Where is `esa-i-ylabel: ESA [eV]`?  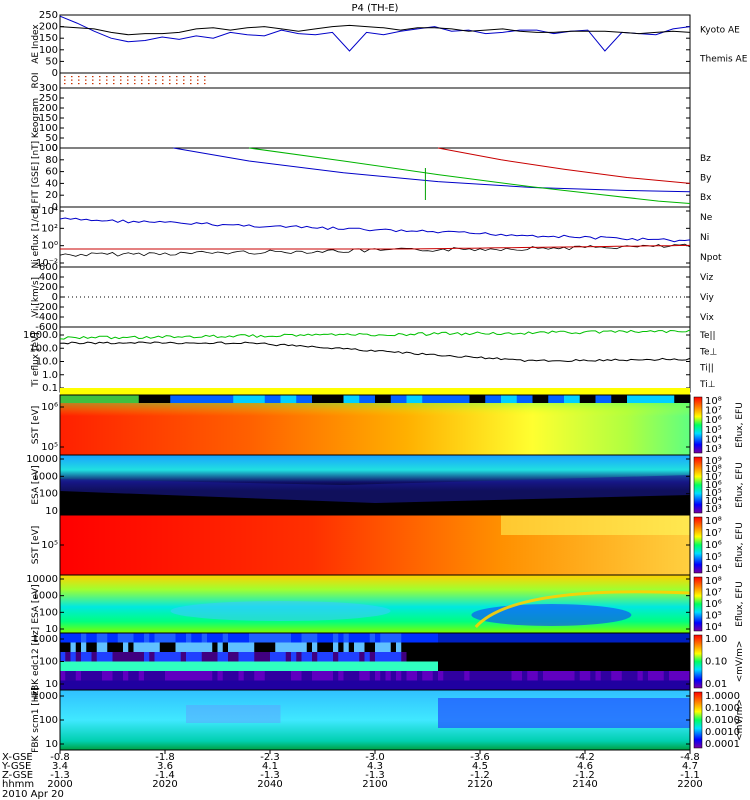
esa-i-ylabel: ESA [eV] is located at coordinates (36, 603).